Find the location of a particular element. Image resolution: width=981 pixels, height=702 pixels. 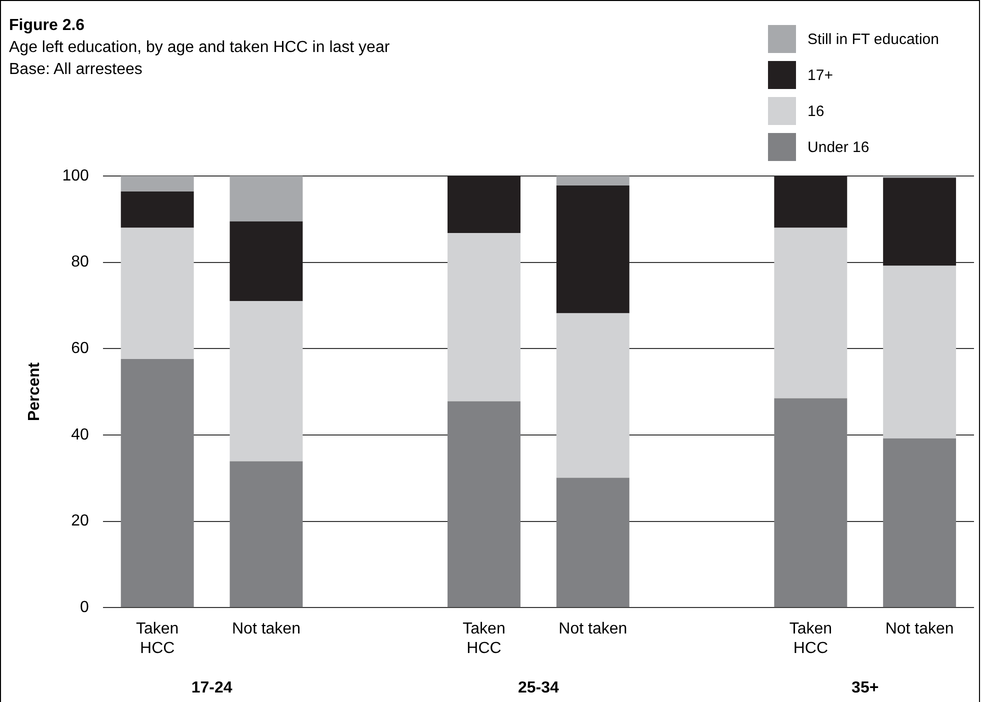

y-tick-label: 100 is located at coordinates (75, 175).